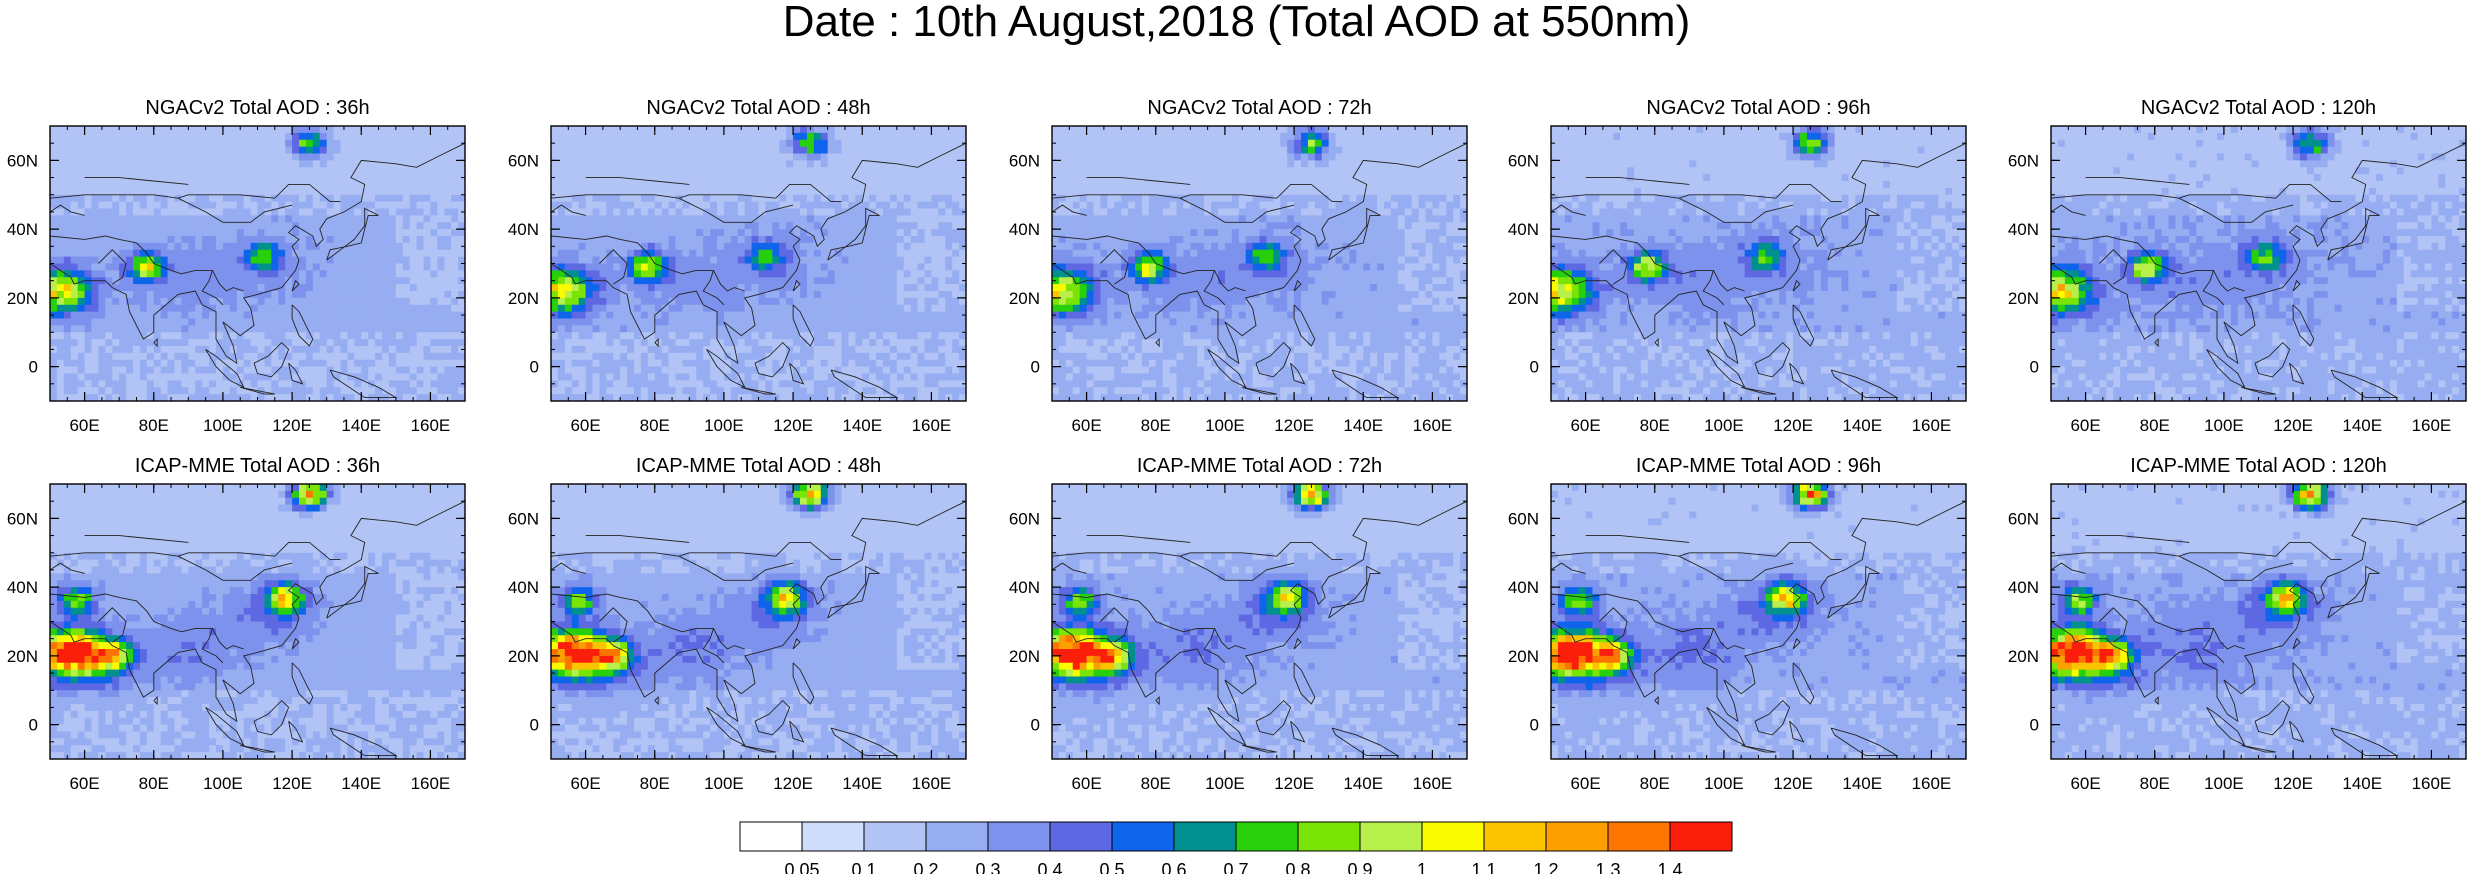 The width and height of the screenshot is (2473, 874). What do you see at coordinates (1758, 466) in the screenshot?
I see `panel-title: ICAP-MME Total AOD : 96h` at bounding box center [1758, 466].